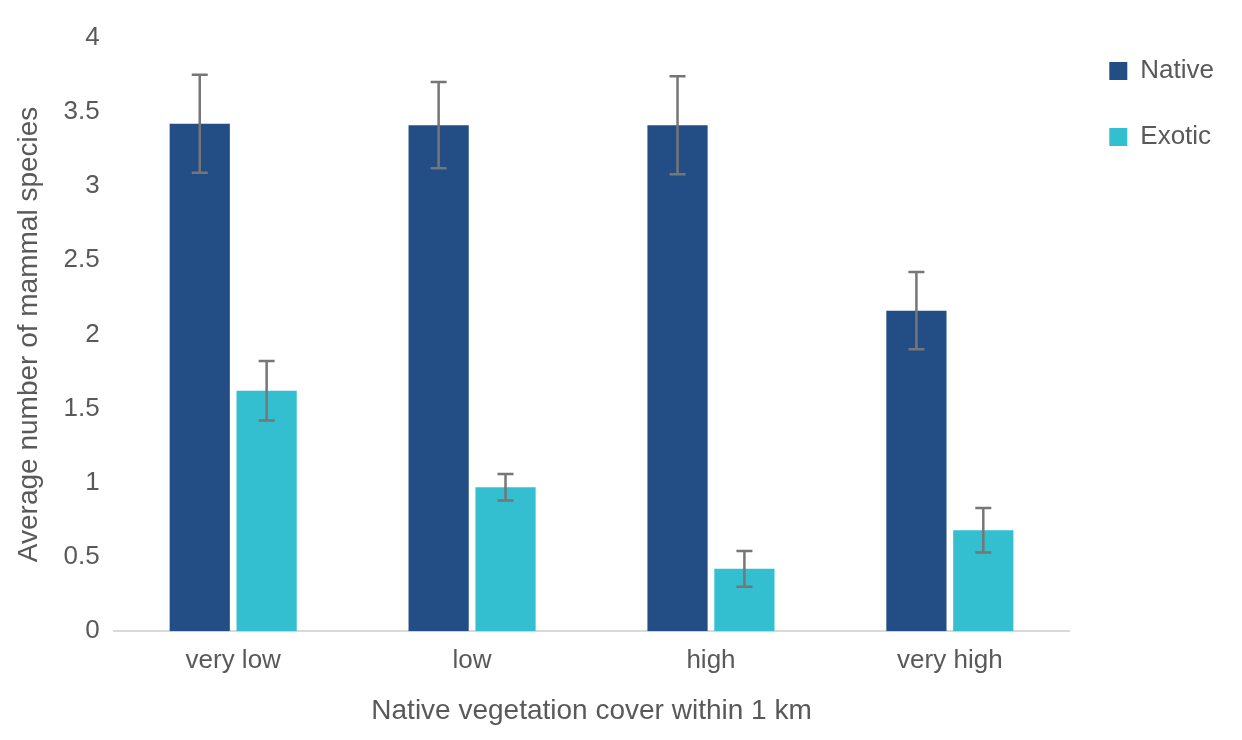  Describe the element at coordinates (1177, 69) in the screenshot. I see `legend-label: Native` at that location.